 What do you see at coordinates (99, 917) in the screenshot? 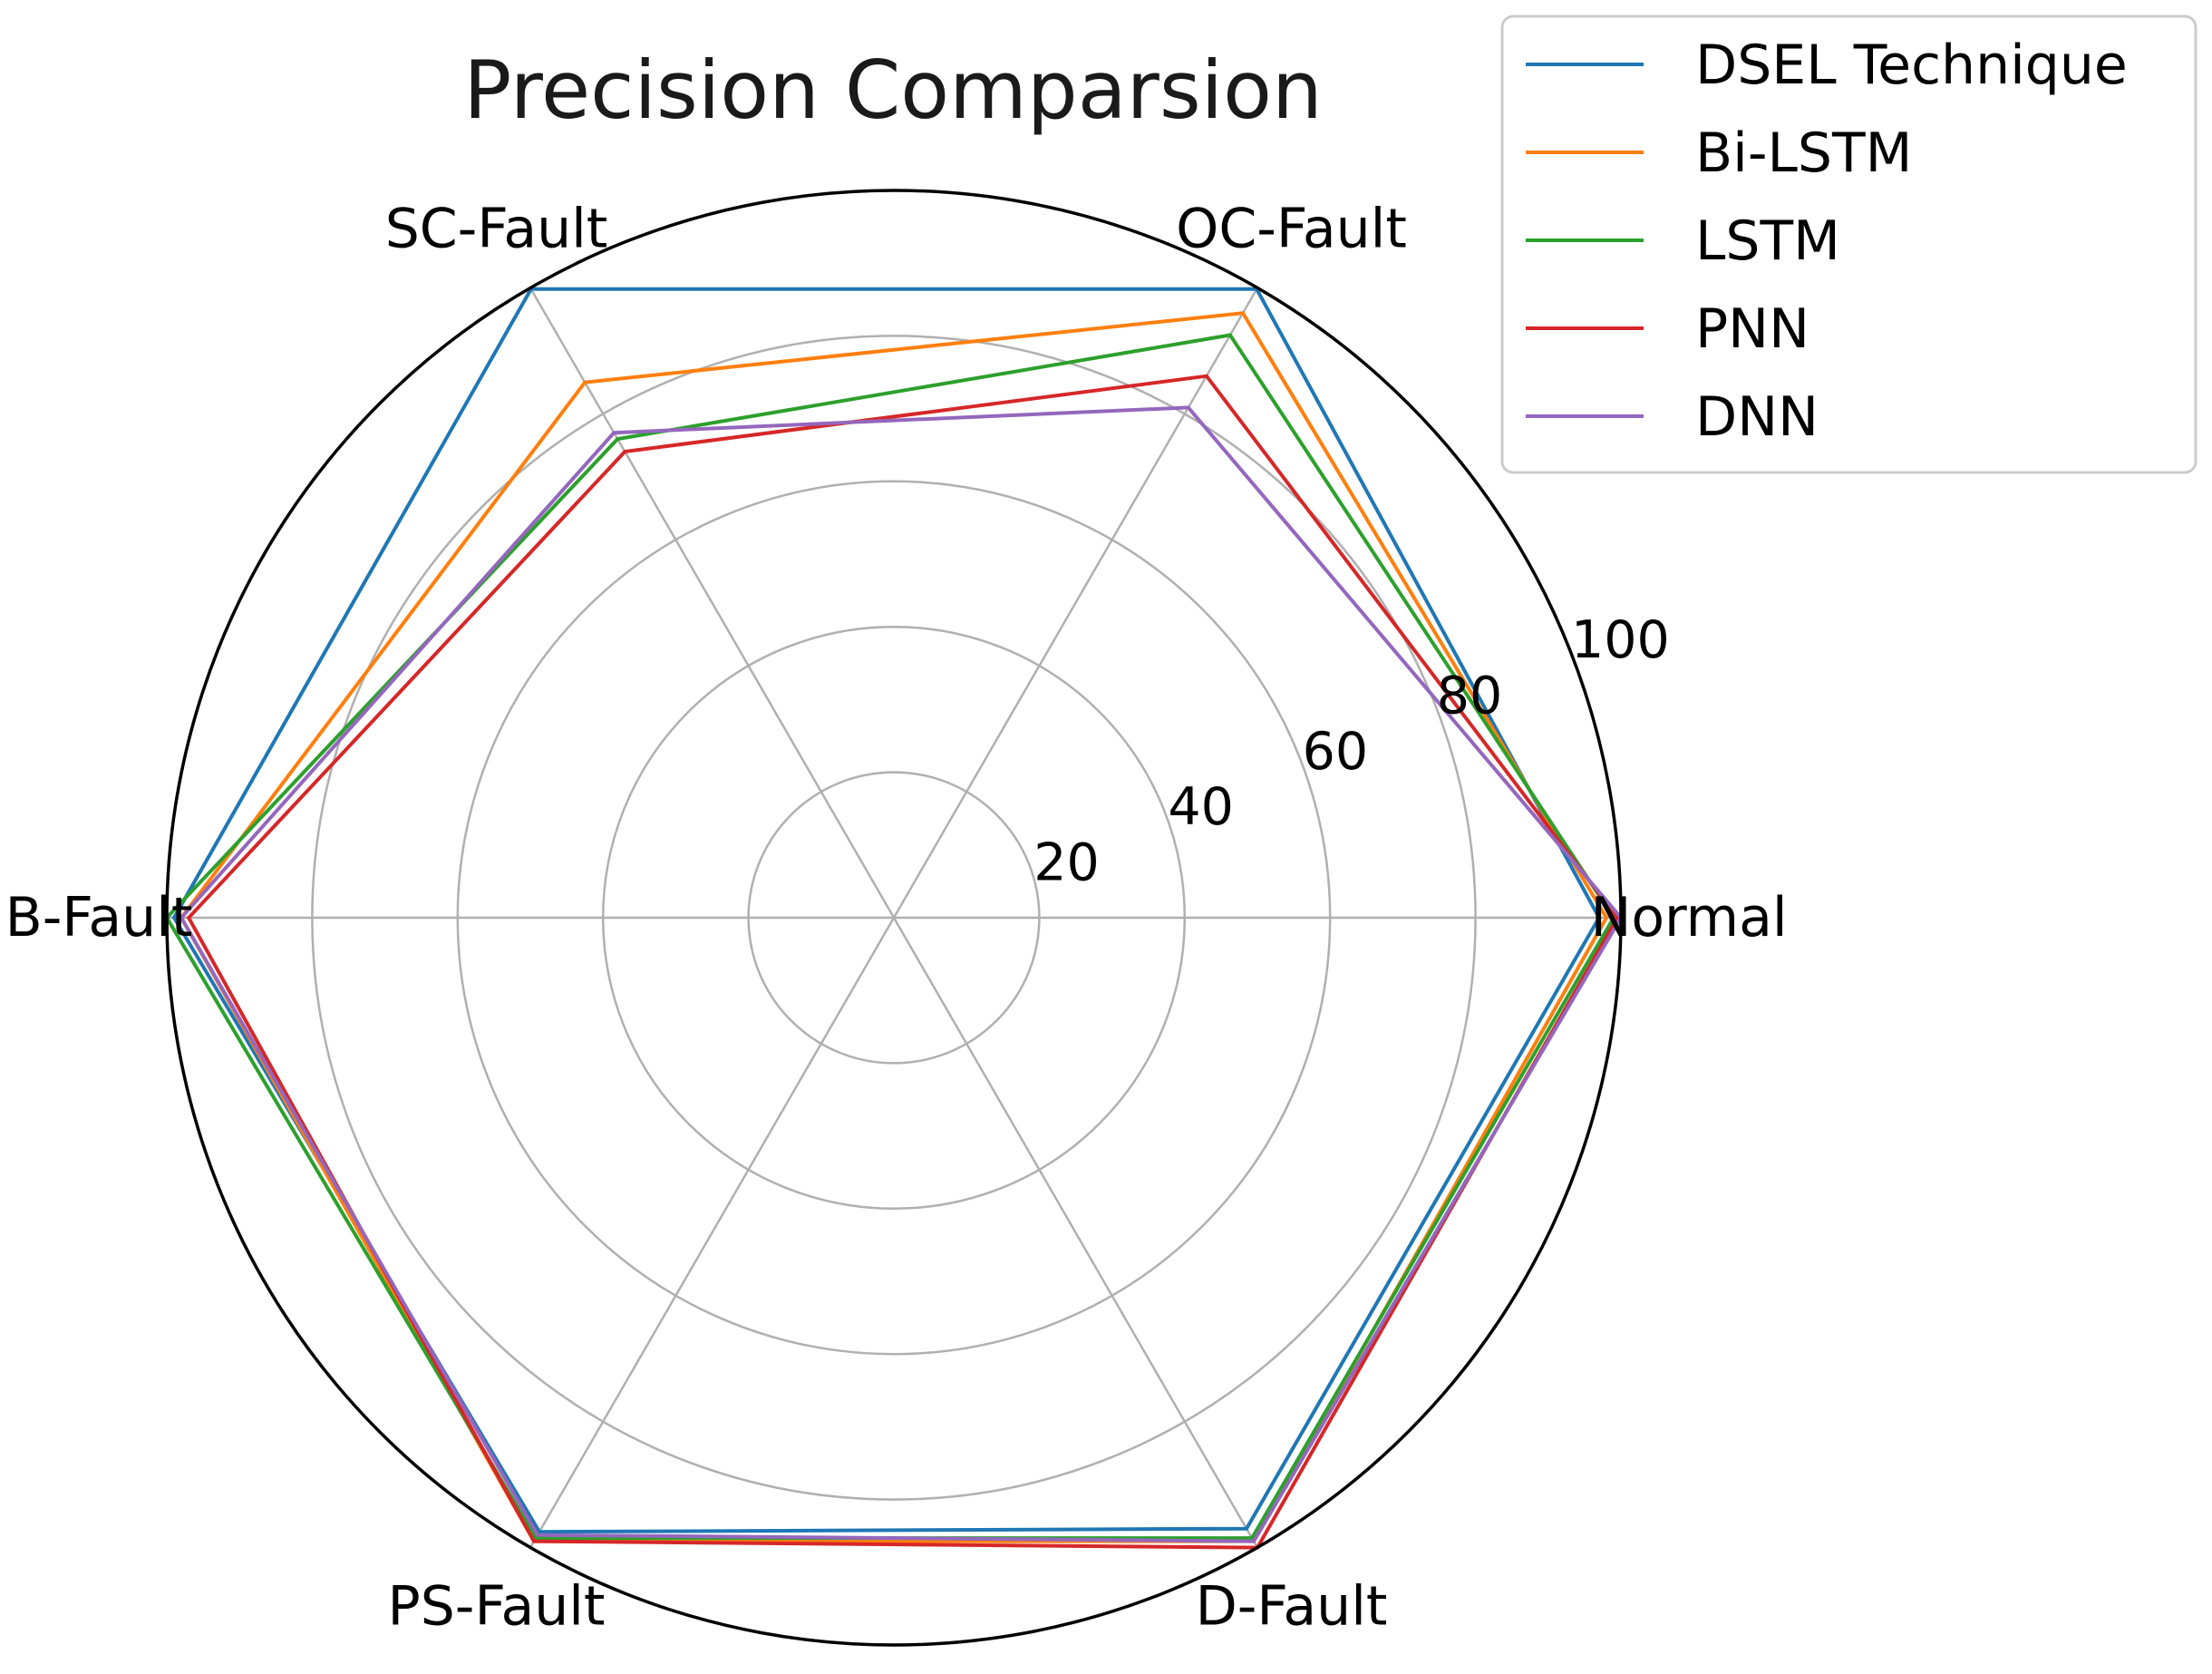
I see `category-label-b-fault: B-Fault` at bounding box center [99, 917].